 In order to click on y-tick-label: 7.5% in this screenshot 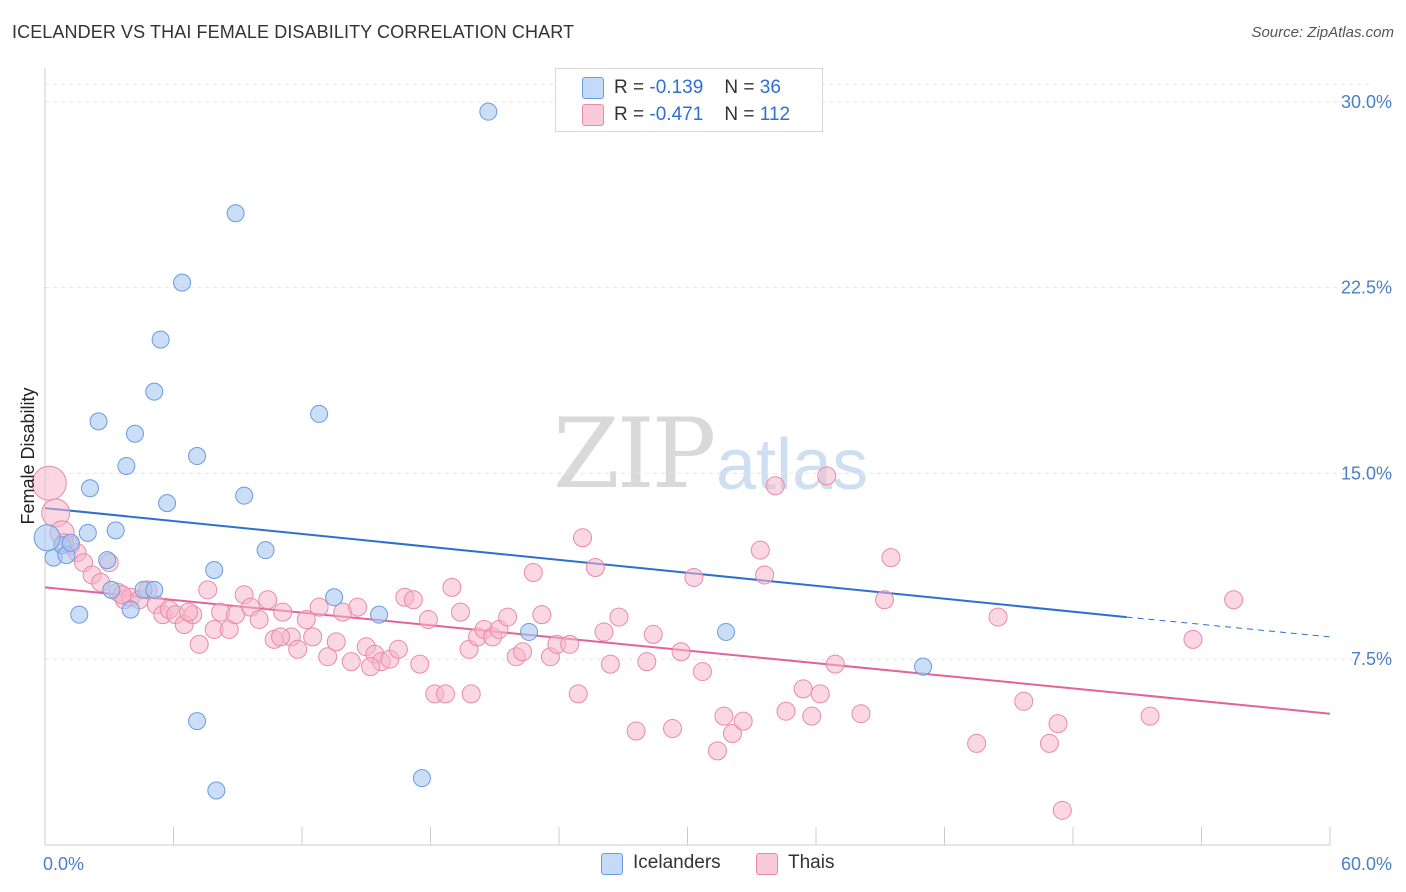, I will do `click(1371, 659)`.